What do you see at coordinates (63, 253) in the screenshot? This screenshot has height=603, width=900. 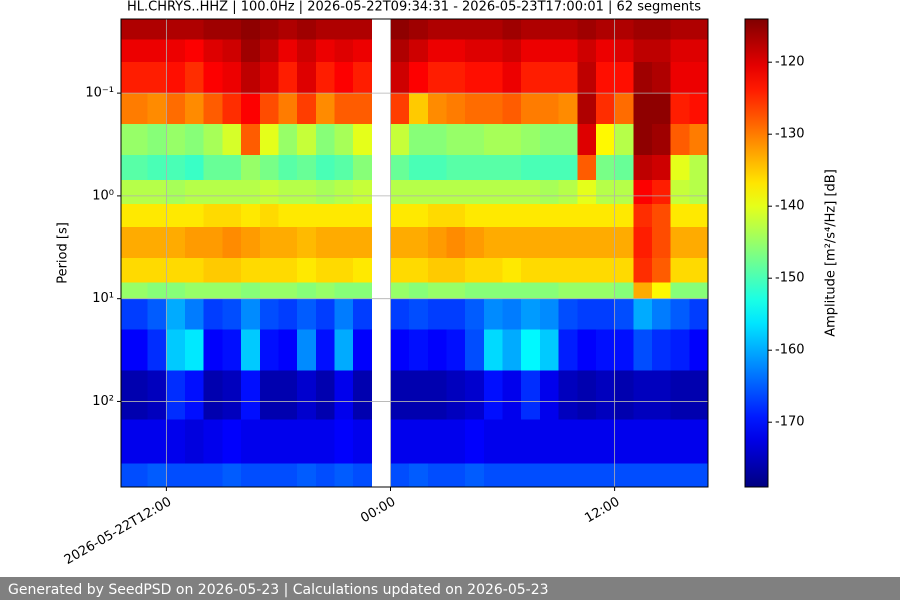 I see `y-axis-label: Period [s]` at bounding box center [63, 253].